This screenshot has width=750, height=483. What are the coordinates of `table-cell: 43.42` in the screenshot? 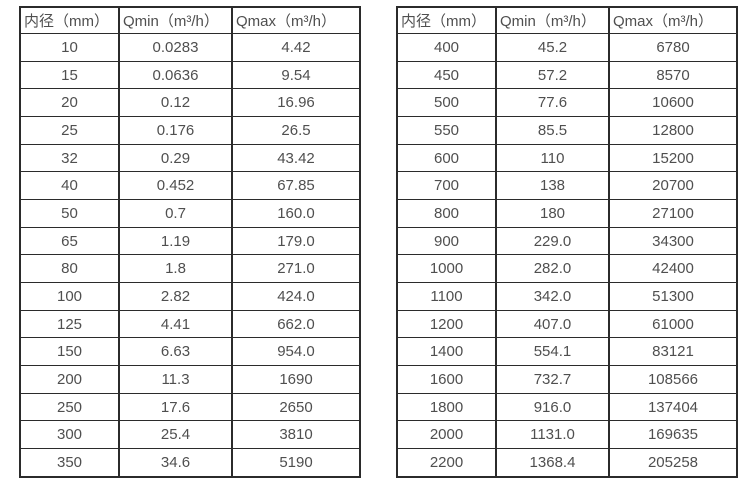 It's located at (296, 158).